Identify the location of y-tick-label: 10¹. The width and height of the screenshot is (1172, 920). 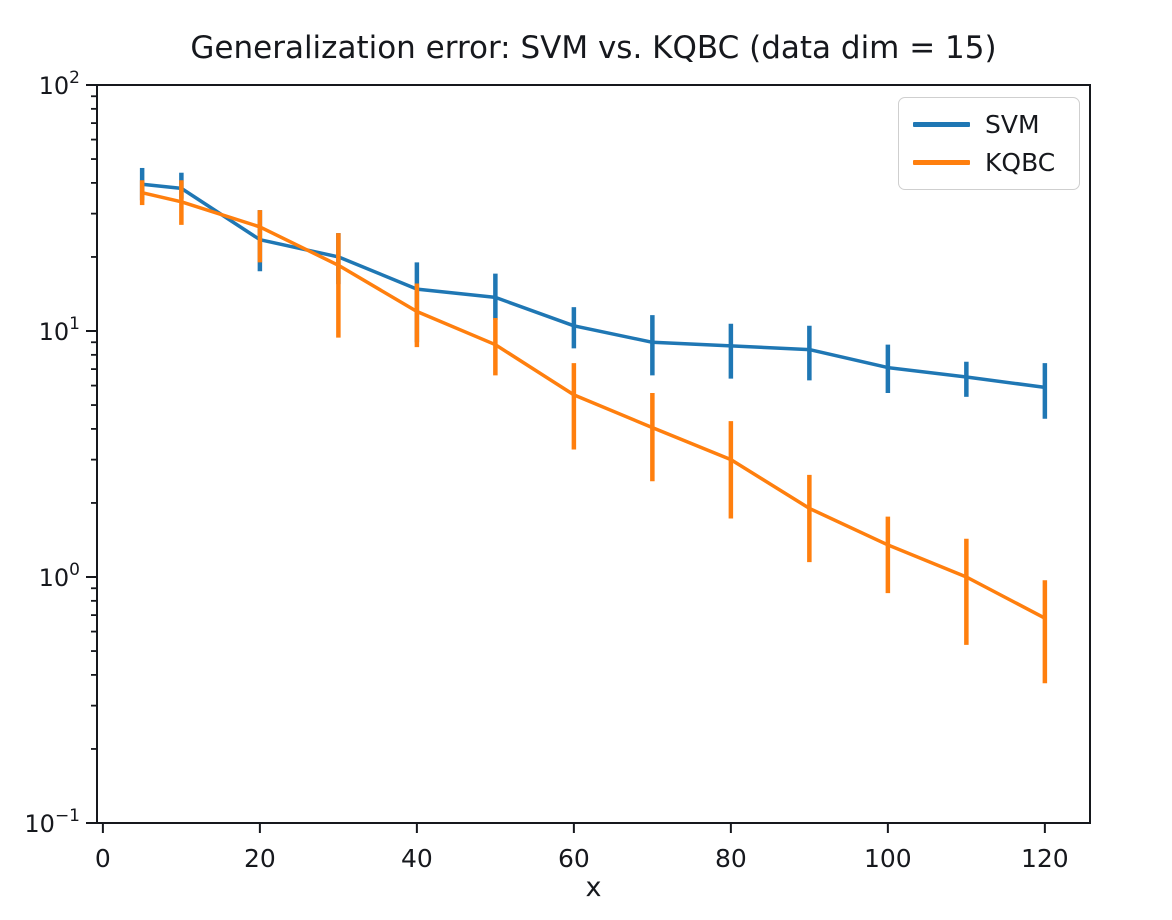
(59, 330).